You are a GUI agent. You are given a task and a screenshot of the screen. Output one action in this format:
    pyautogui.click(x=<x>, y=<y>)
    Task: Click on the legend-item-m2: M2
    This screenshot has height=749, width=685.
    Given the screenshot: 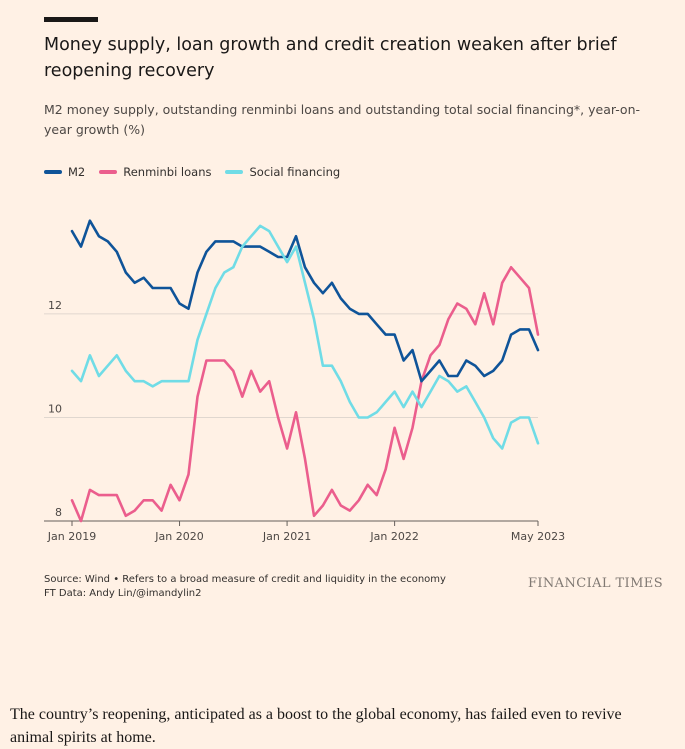 What is the action you would take?
    pyautogui.click(x=64, y=172)
    